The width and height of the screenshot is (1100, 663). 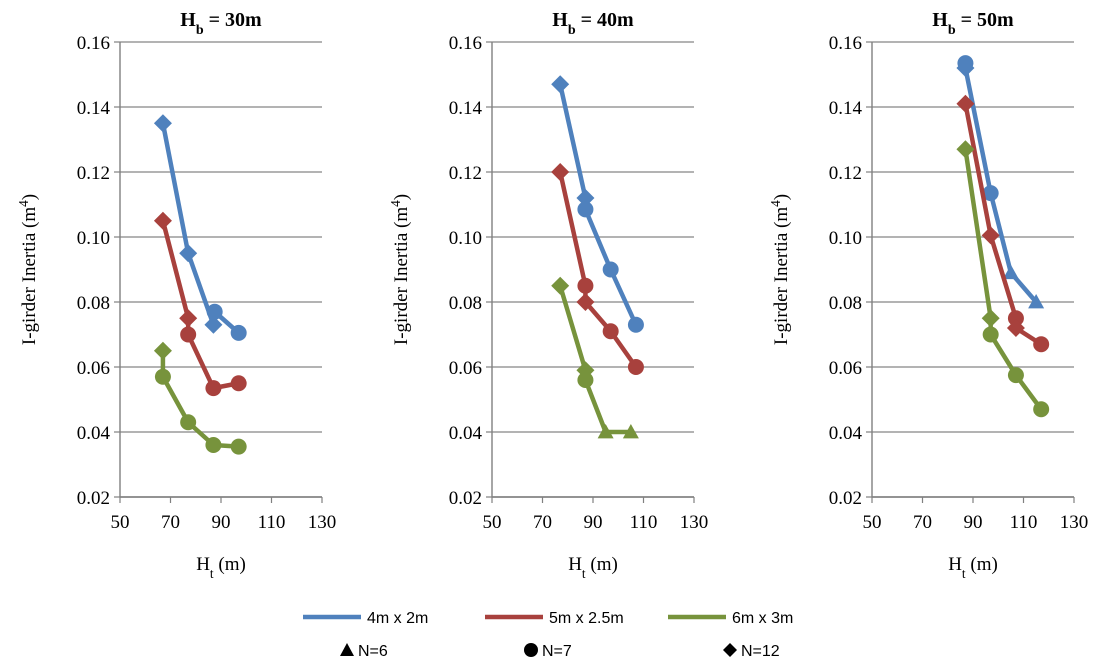 I want to click on chart-title: Hb = 30m, so click(x=221, y=23).